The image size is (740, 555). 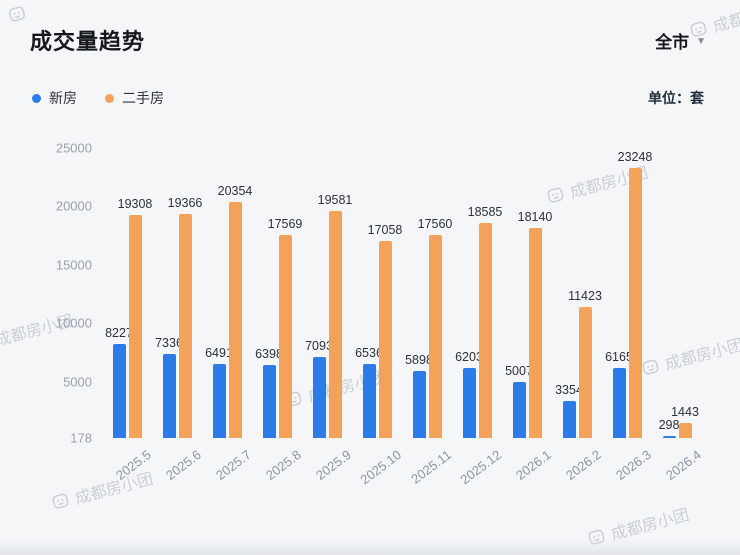 I want to click on x-axis-label: 2025.10, so click(x=381, y=467).